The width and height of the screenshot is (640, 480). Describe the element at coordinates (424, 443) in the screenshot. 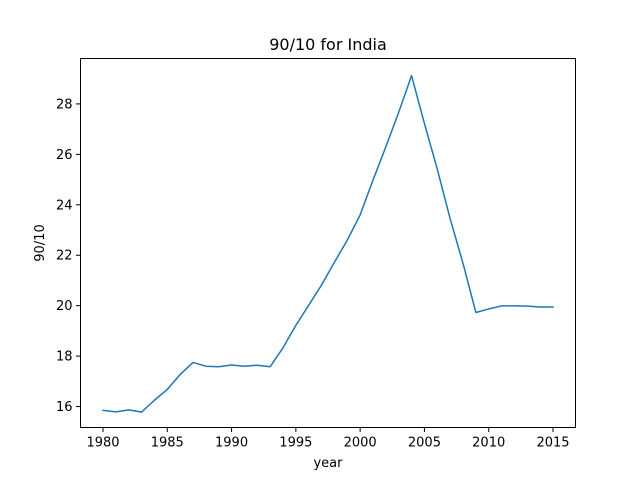

I see `x-tick-label: 2005` at that location.